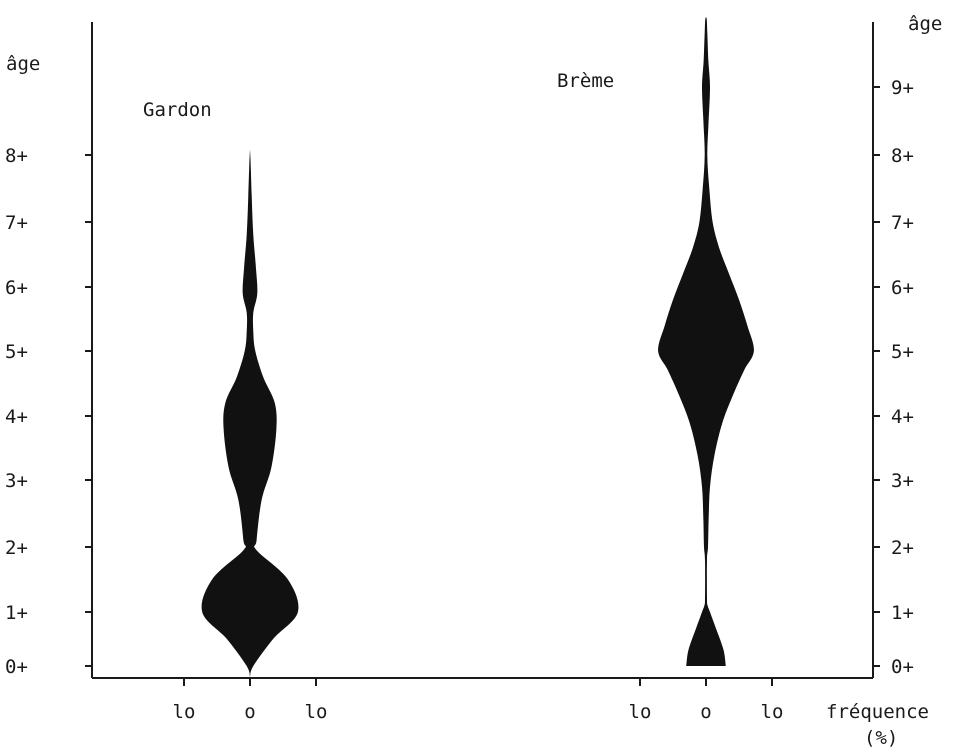 The image size is (976, 751). What do you see at coordinates (902, 613) in the screenshot?
I see `right-tick-label: 1+` at bounding box center [902, 613].